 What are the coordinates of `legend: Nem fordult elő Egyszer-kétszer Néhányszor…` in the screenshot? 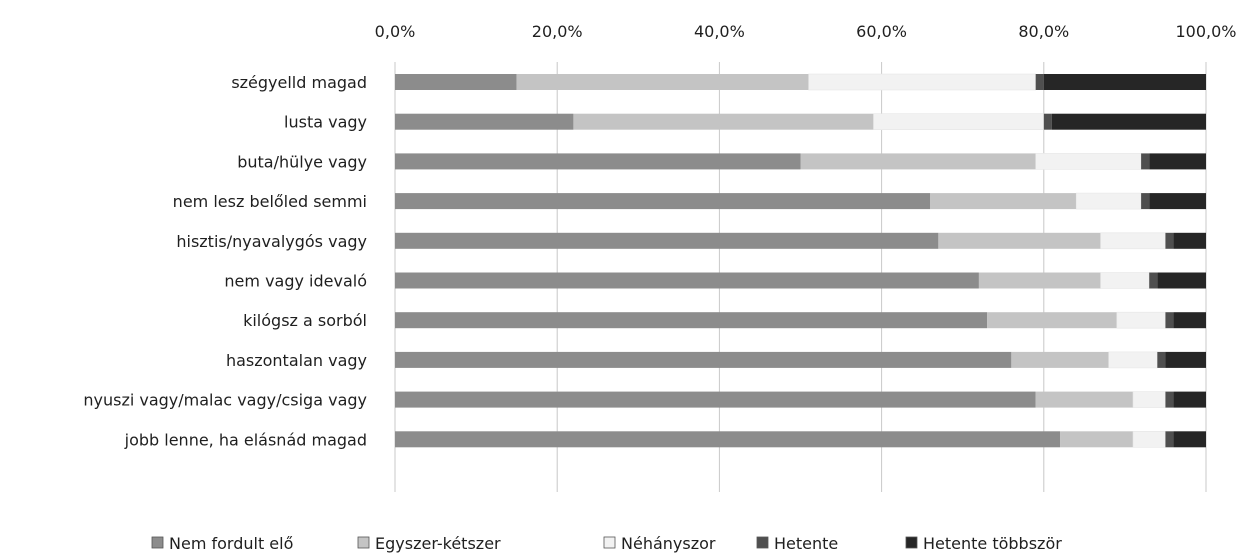 It's located at (606, 543).